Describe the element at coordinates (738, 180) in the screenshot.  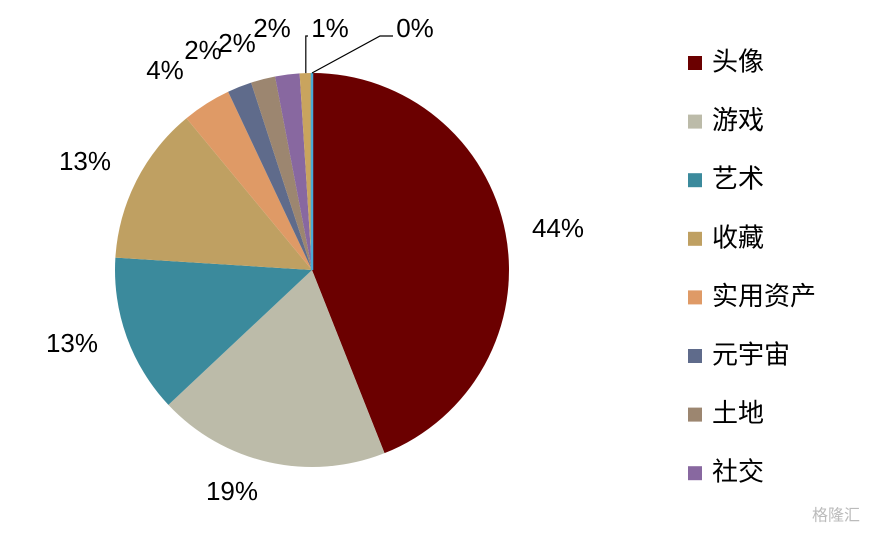
I see `legend-label: 艺术` at that location.